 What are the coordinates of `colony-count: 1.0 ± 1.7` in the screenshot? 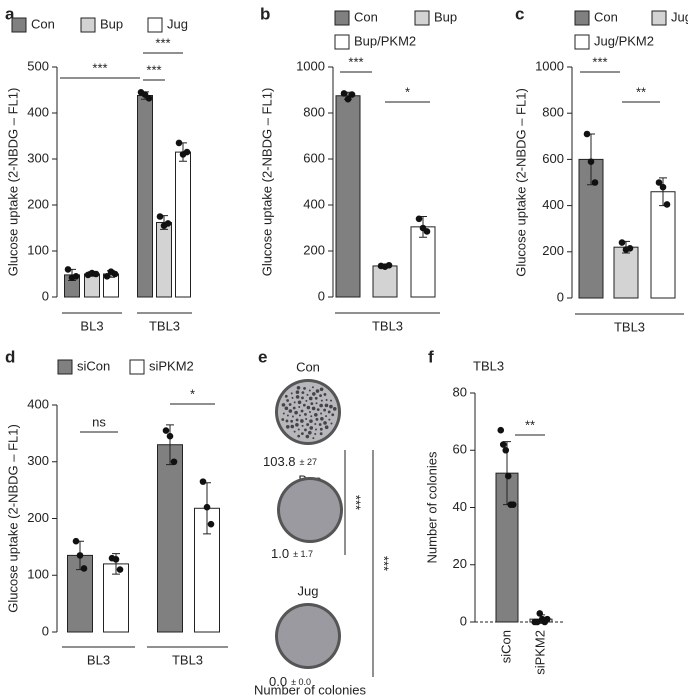 It's located at (292, 553).